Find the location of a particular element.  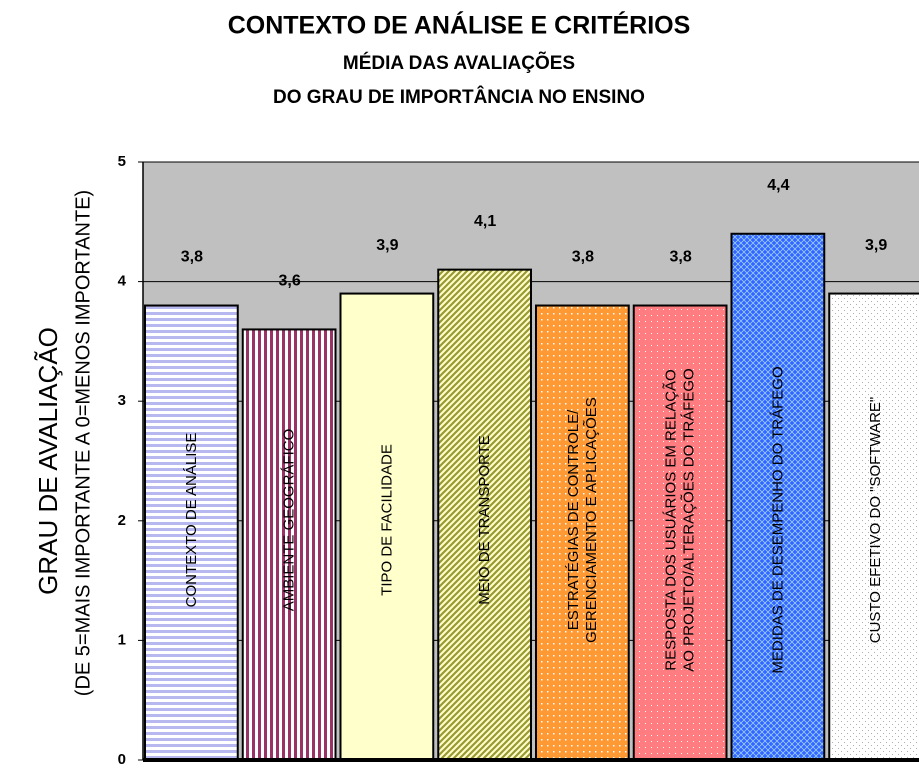

category-label: RESPOSTA DOS USUÁRIOS EM RELAÇÃO is located at coordinates (671, 519).